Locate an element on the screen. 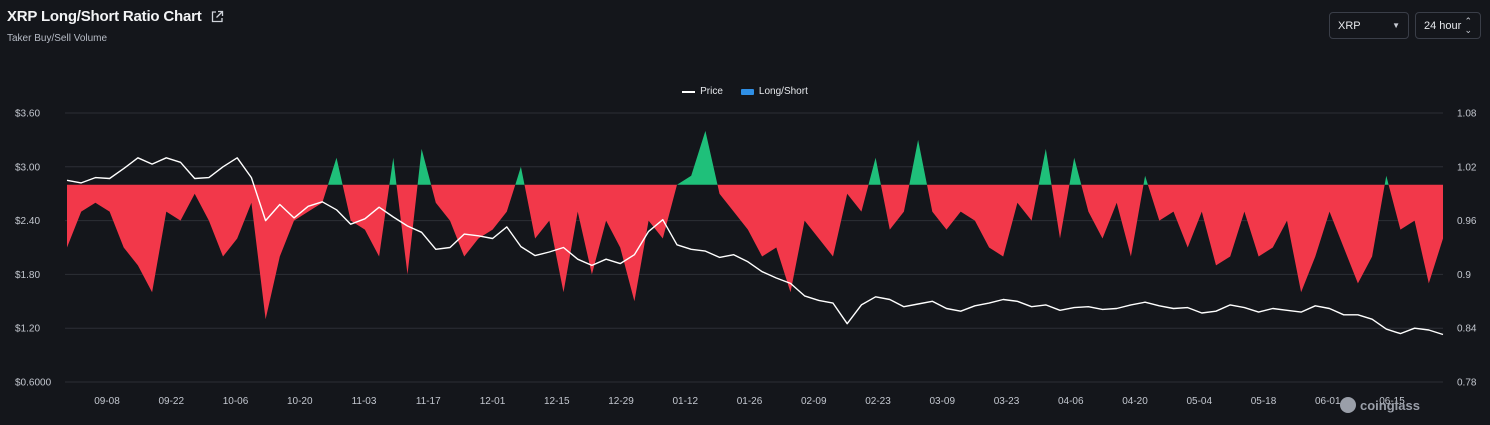 The image size is (1490, 425). right-tick-label: 0.9 is located at coordinates (1464, 275).